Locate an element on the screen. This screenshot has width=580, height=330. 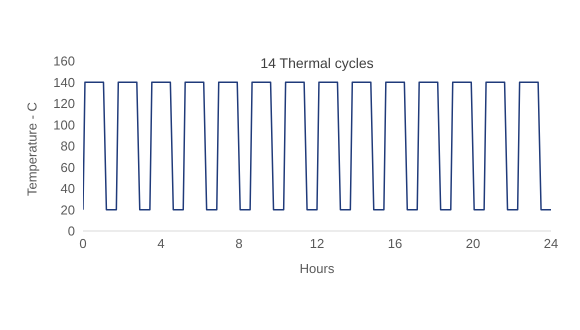
y-tick-label: 0 is located at coordinates (71, 231).